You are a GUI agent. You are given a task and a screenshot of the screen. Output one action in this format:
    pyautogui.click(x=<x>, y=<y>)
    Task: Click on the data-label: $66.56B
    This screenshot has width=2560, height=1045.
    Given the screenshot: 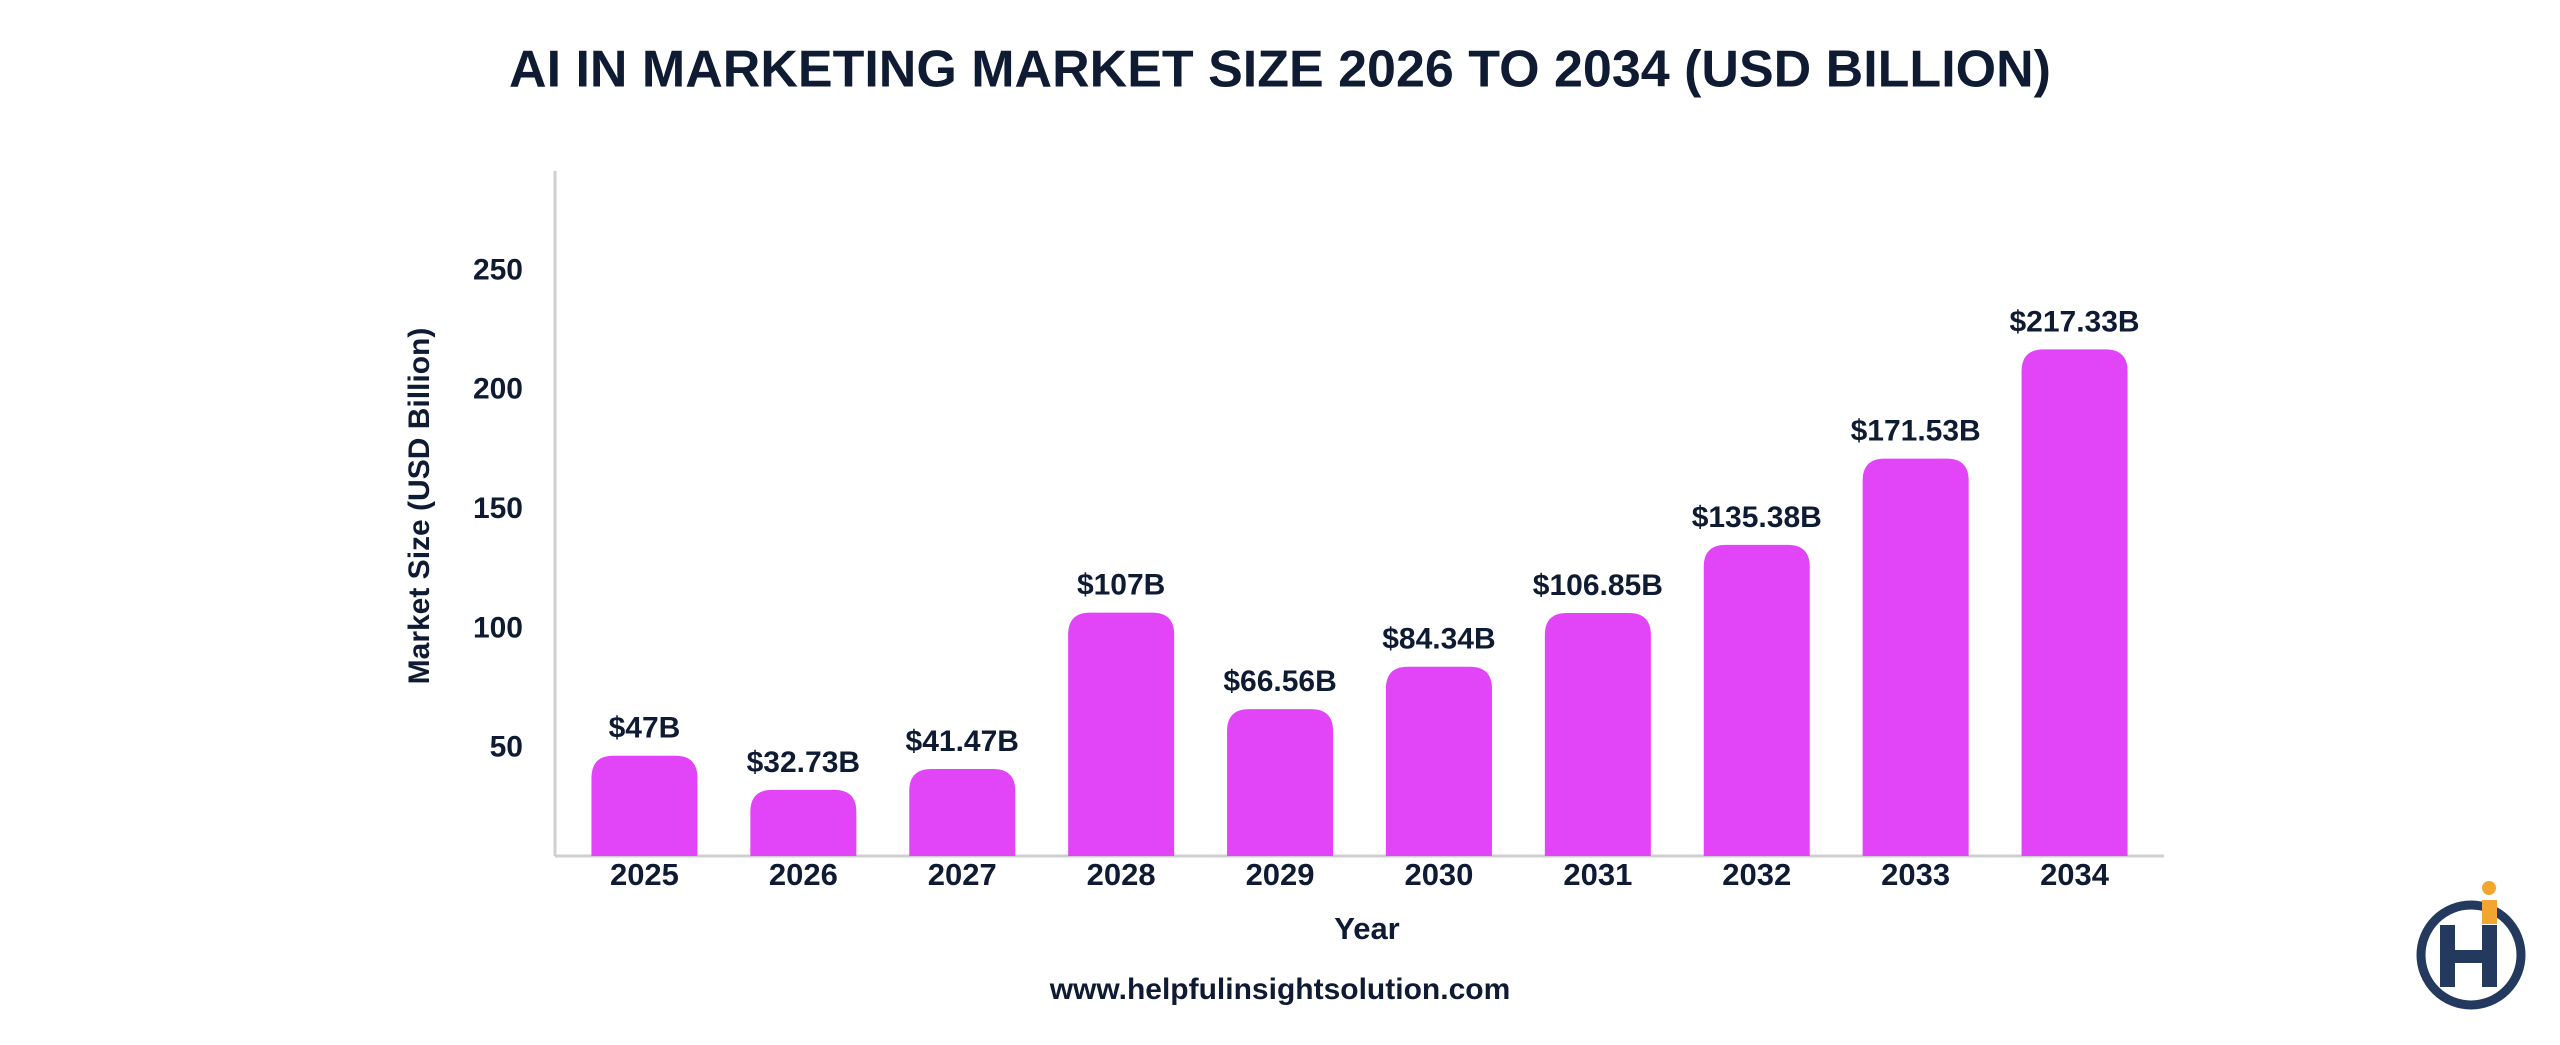 What is the action you would take?
    pyautogui.click(x=1279, y=681)
    